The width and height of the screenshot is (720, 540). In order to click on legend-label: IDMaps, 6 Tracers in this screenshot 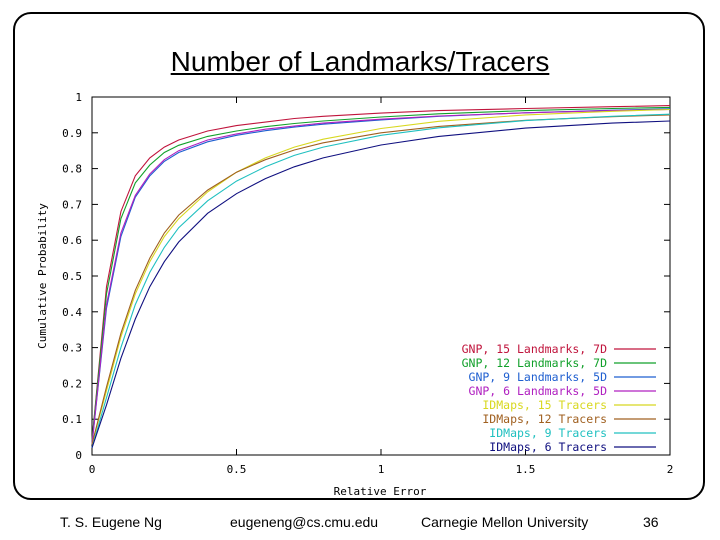, I will do `click(548, 447)`.